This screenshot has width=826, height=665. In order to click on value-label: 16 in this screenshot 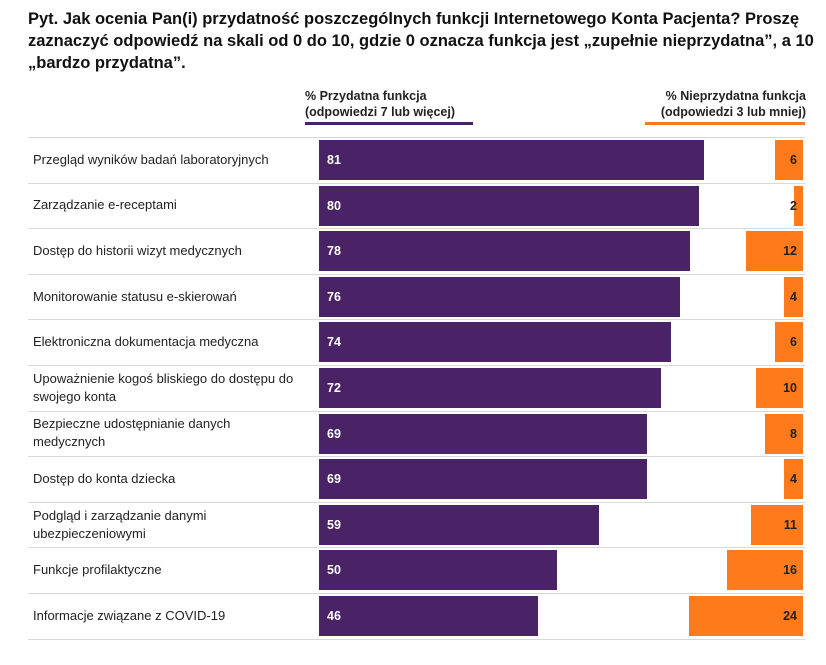, I will do `click(790, 570)`.